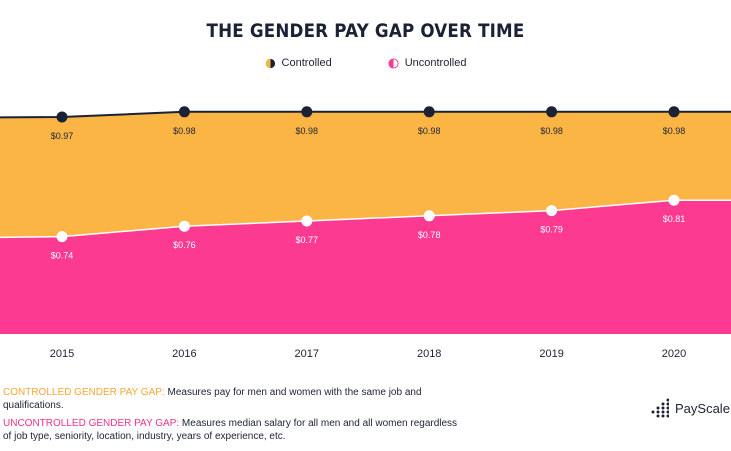 The height and width of the screenshot is (451, 731). I want to click on note-uncontrolled-key: UNCONTROLLED GENDER PAY GAP:, so click(91, 423).